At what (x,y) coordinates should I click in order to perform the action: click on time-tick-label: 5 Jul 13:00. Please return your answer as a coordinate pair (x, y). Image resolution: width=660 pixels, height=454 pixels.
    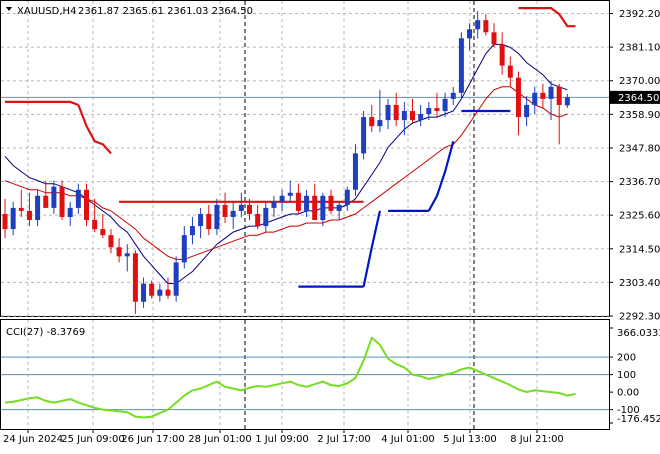
    Looking at the image, I should click on (470, 439).